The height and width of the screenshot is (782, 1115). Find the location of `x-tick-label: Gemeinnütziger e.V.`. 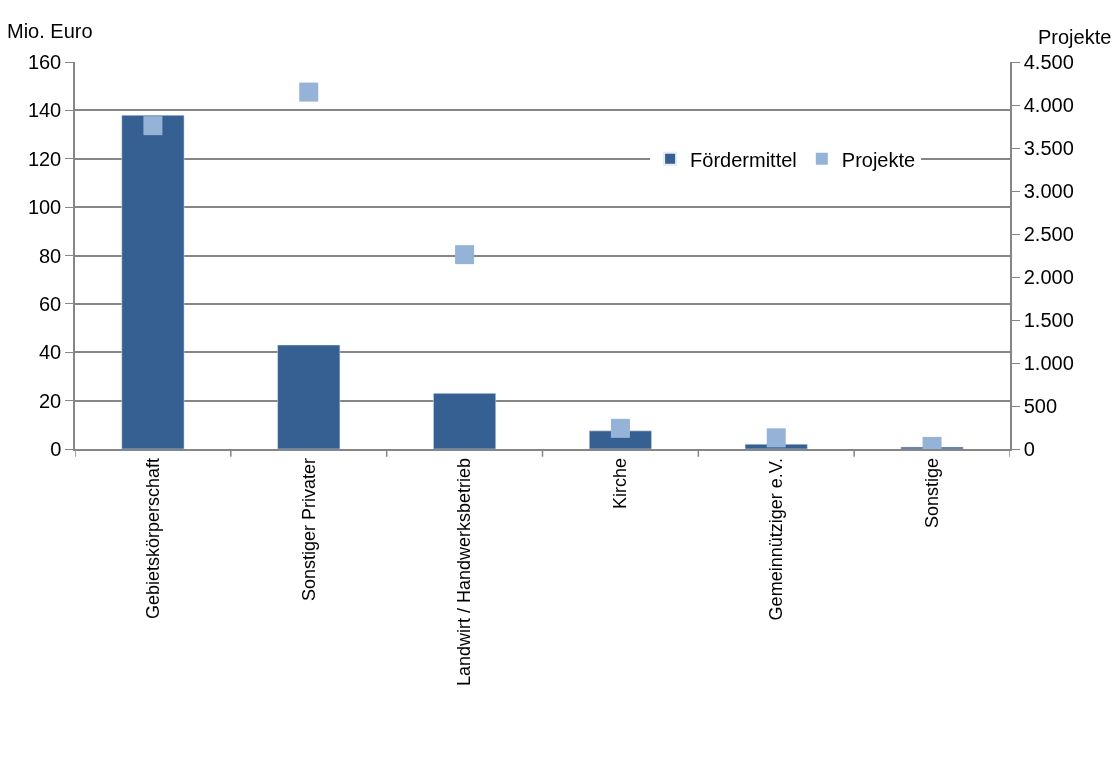

x-tick-label: Gemeinnütziger e.V. is located at coordinates (776, 539).